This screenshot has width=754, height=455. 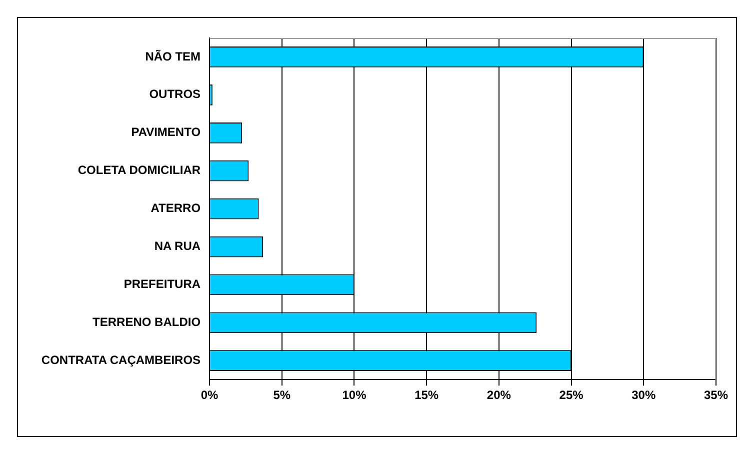 What do you see at coordinates (175, 94) in the screenshot?
I see `y-tick-label: OUTROS` at bounding box center [175, 94].